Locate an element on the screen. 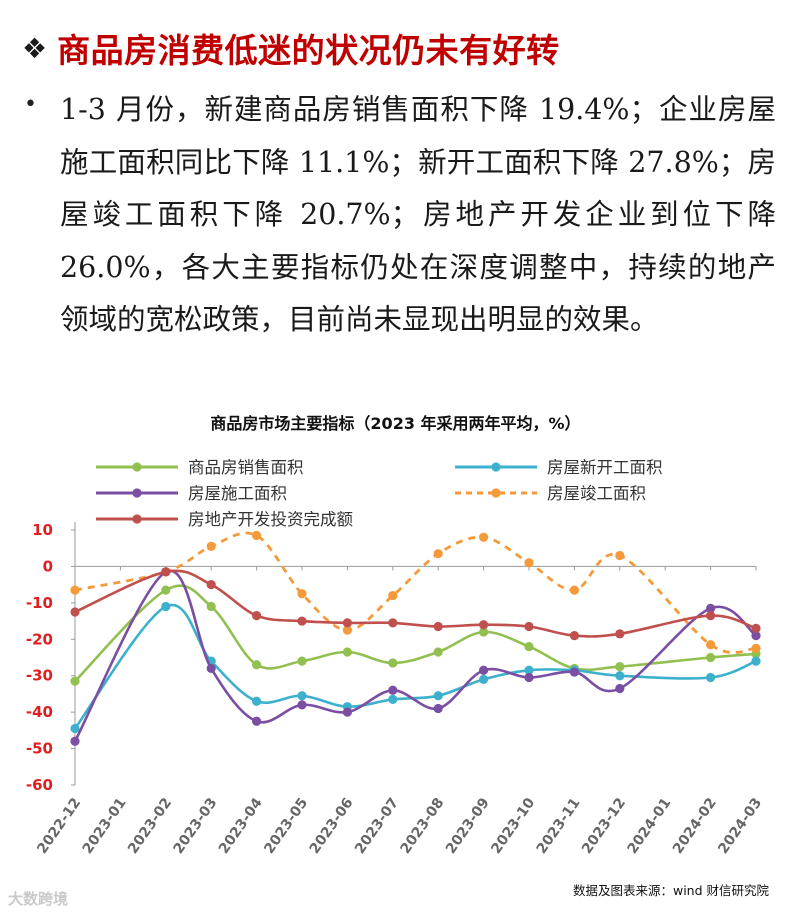 The width and height of the screenshot is (791, 917). y-tick-label: -50 is located at coordinates (39, 749).